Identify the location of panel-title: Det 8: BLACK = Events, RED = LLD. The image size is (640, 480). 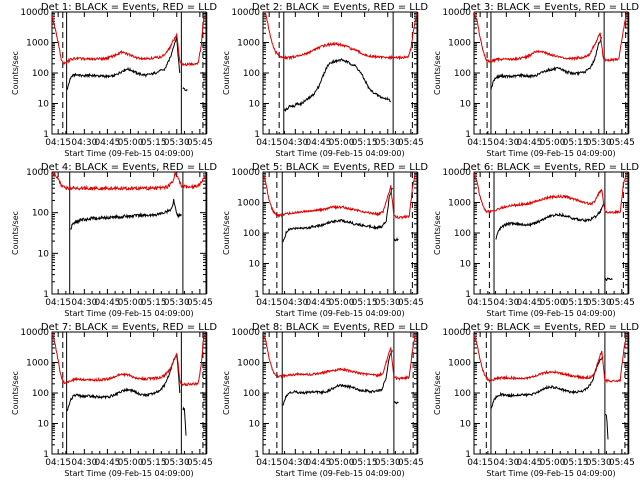
(340, 327).